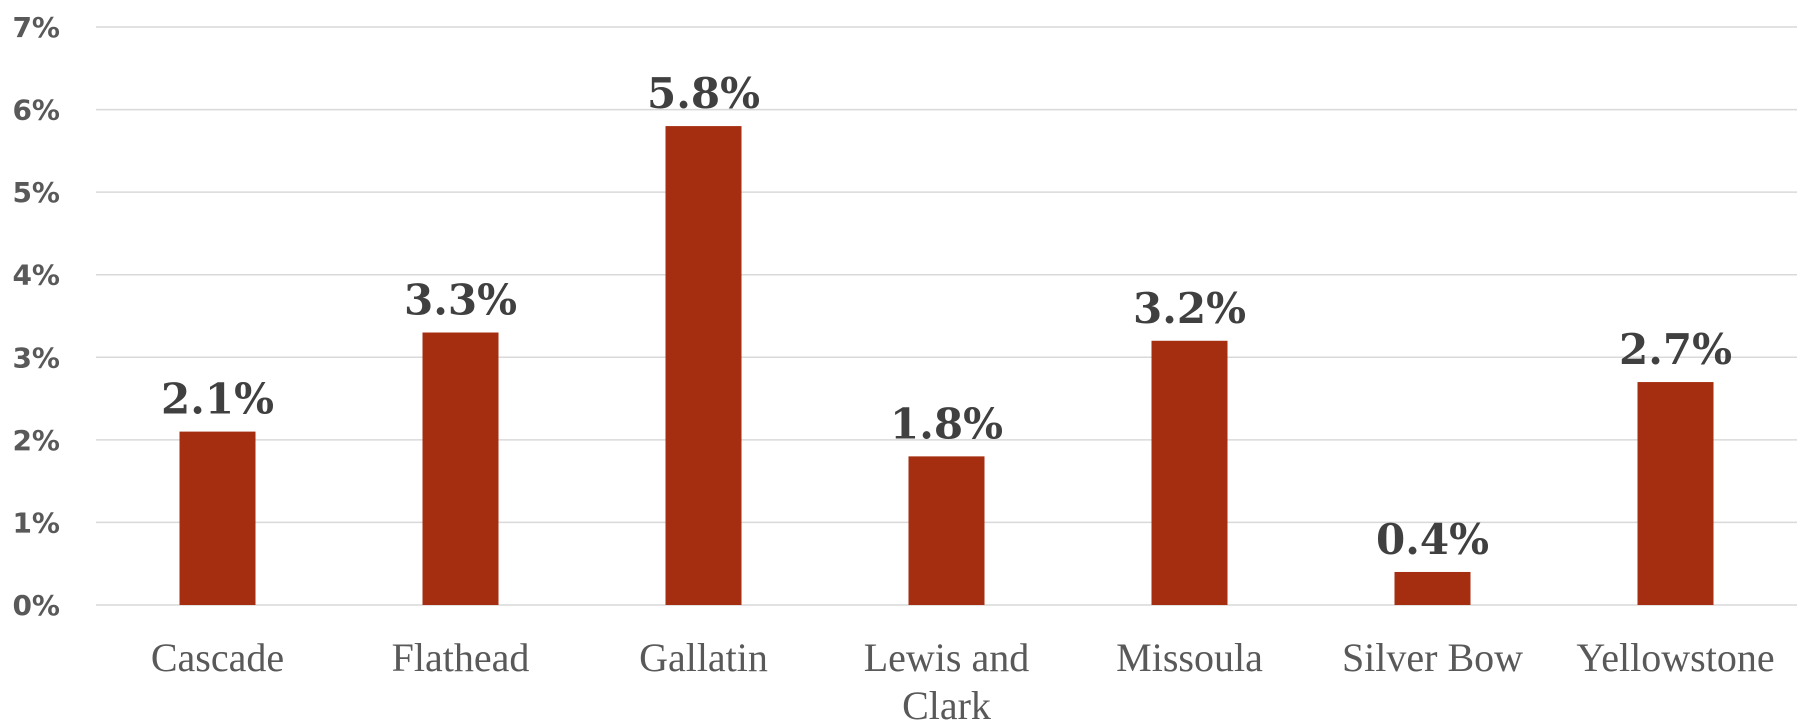 The height and width of the screenshot is (725, 1809). Describe the element at coordinates (946, 423) in the screenshot. I see `data-label: 1.8%` at that location.